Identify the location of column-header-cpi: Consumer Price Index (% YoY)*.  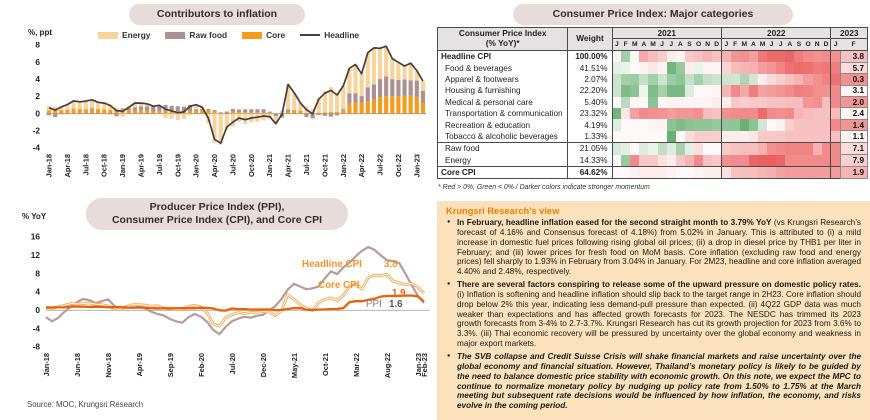
(503, 39).